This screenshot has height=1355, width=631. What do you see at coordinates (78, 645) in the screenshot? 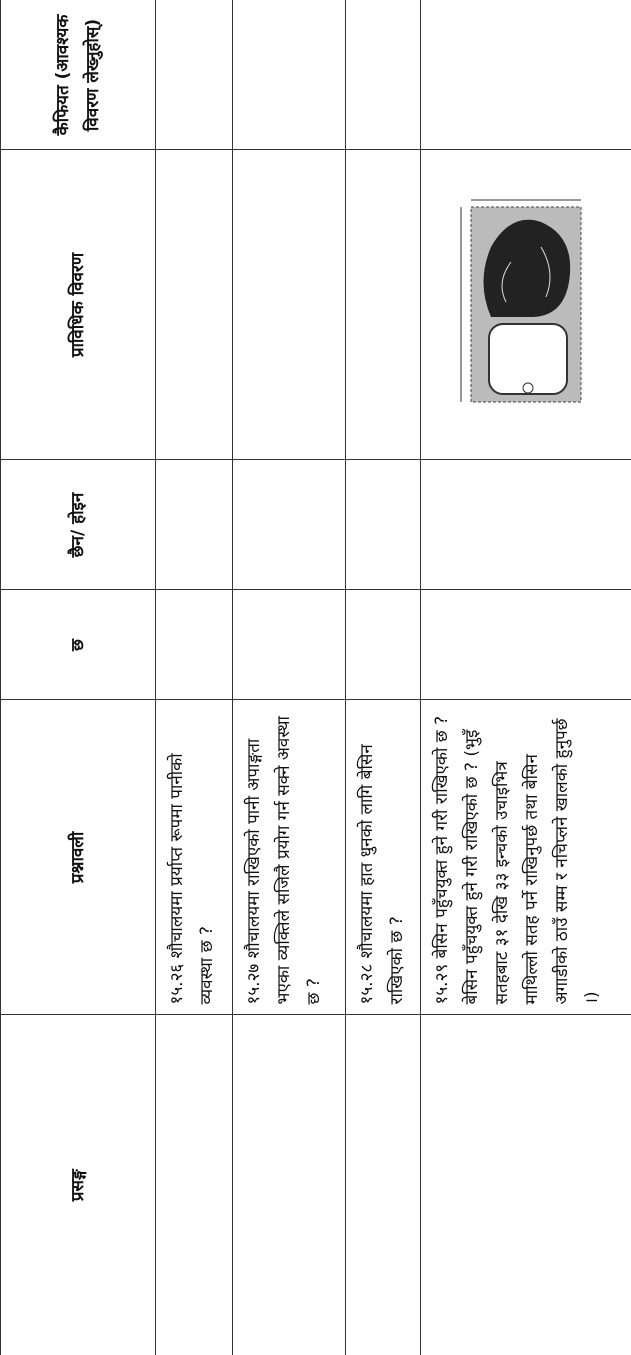
I see `header-cell: छ` at bounding box center [78, 645].